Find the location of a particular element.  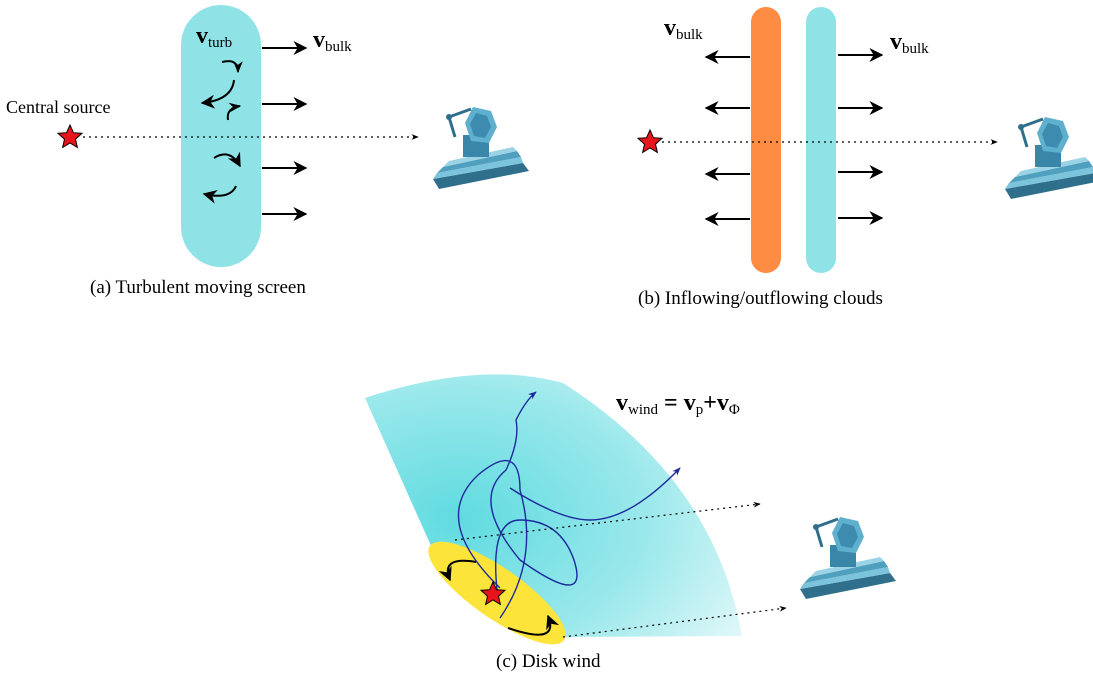

turbulence-swirls is located at coordinates (221, 132).